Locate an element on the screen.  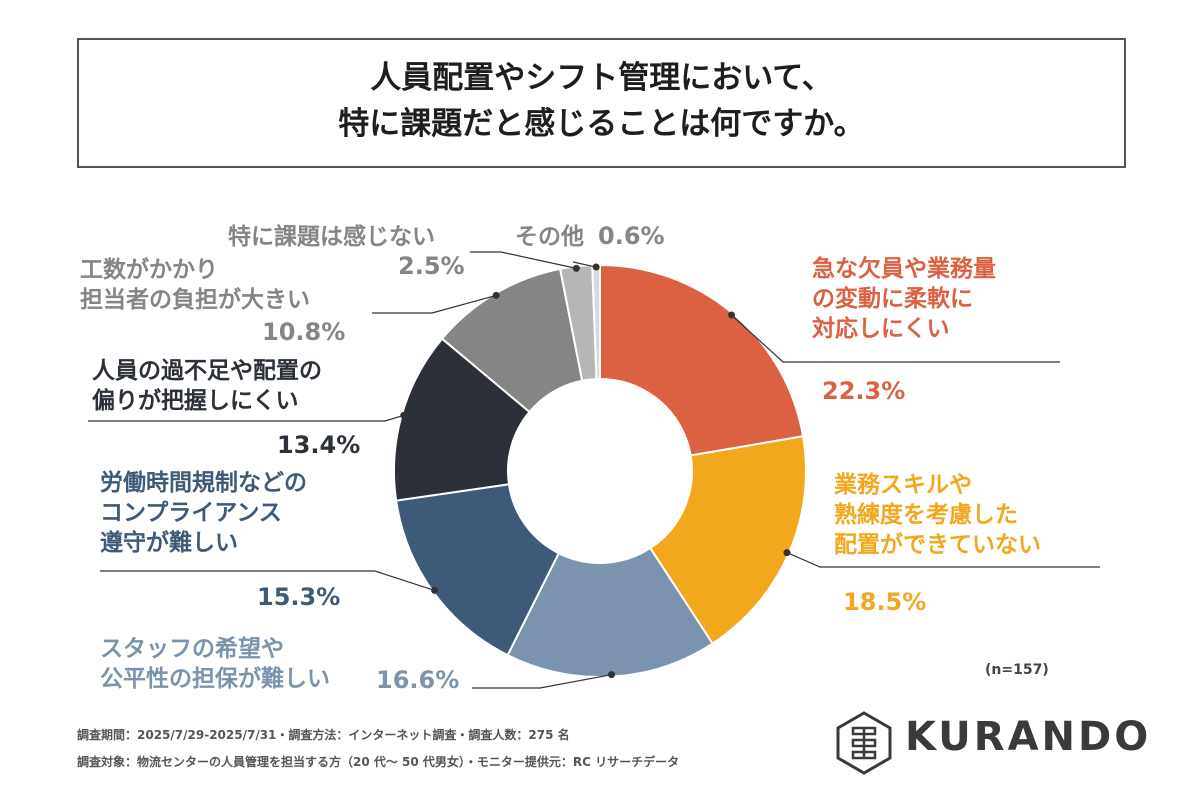
label-line: 偏りが把握しにくい is located at coordinates (195, 401).